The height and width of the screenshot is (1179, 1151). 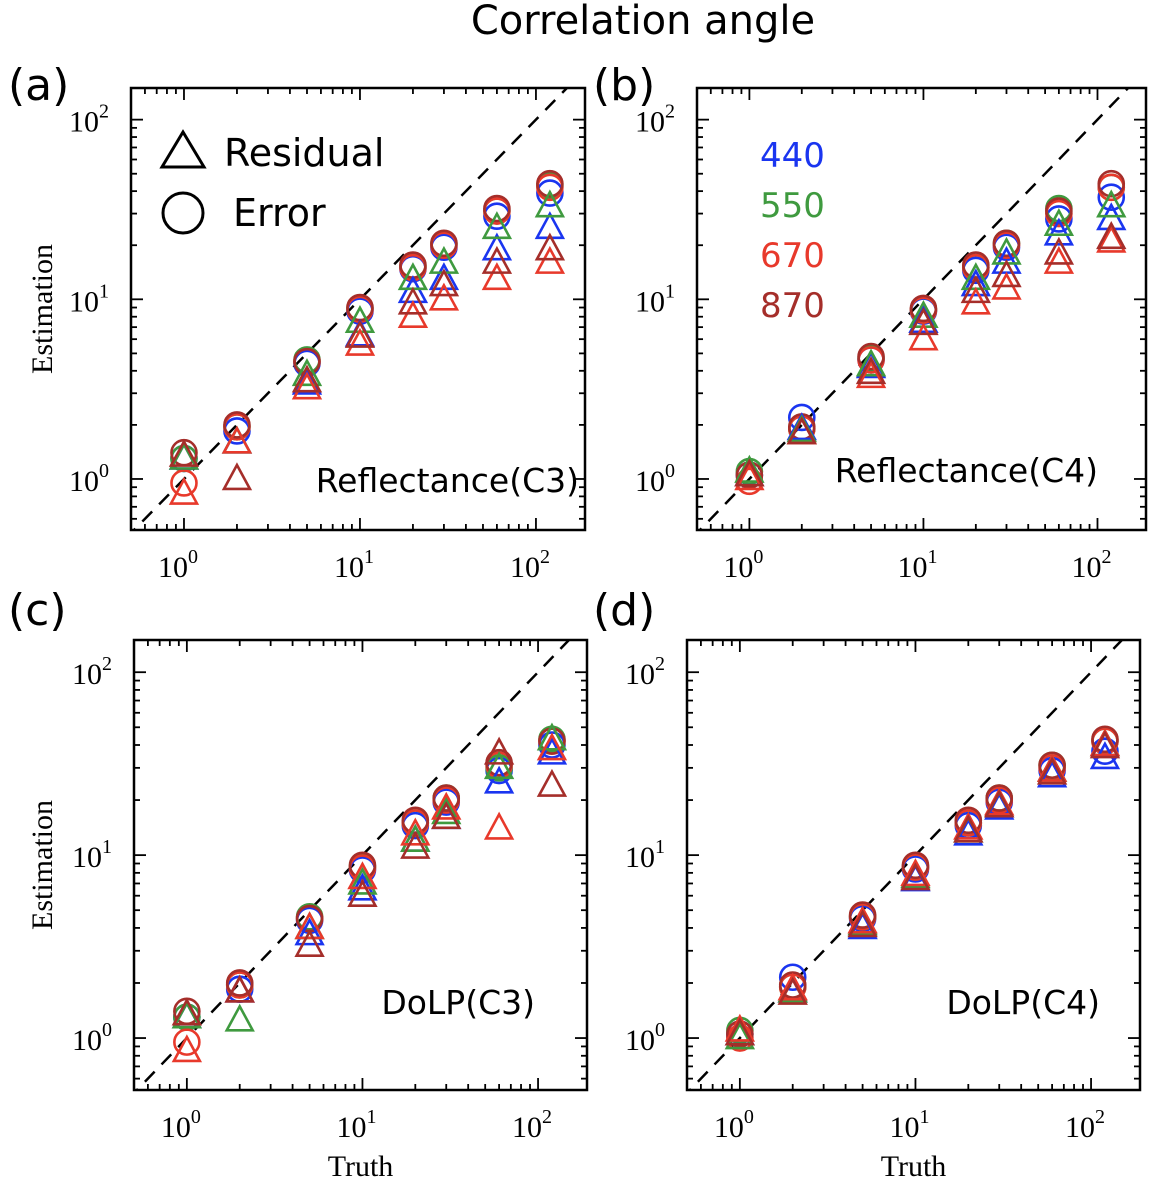 What do you see at coordinates (792, 306) in the screenshot?
I see `legend-wavelength-870: 870` at bounding box center [792, 306].